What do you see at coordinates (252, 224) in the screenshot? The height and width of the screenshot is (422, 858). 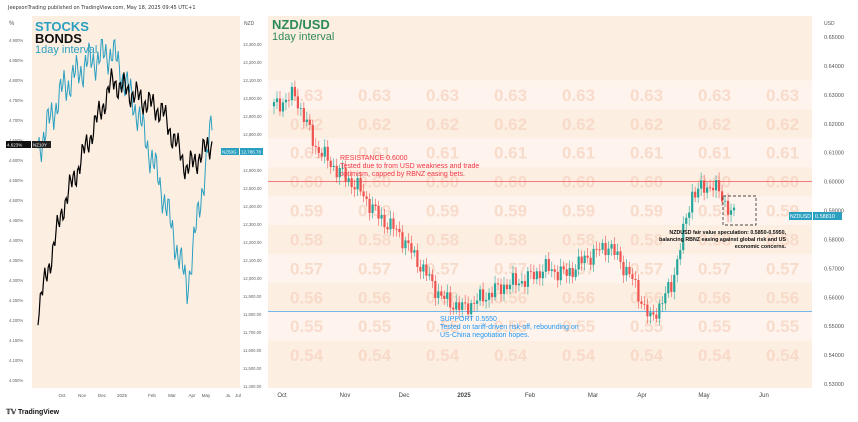 I see `index-tick-label: 12,300.00` at bounding box center [252, 224].